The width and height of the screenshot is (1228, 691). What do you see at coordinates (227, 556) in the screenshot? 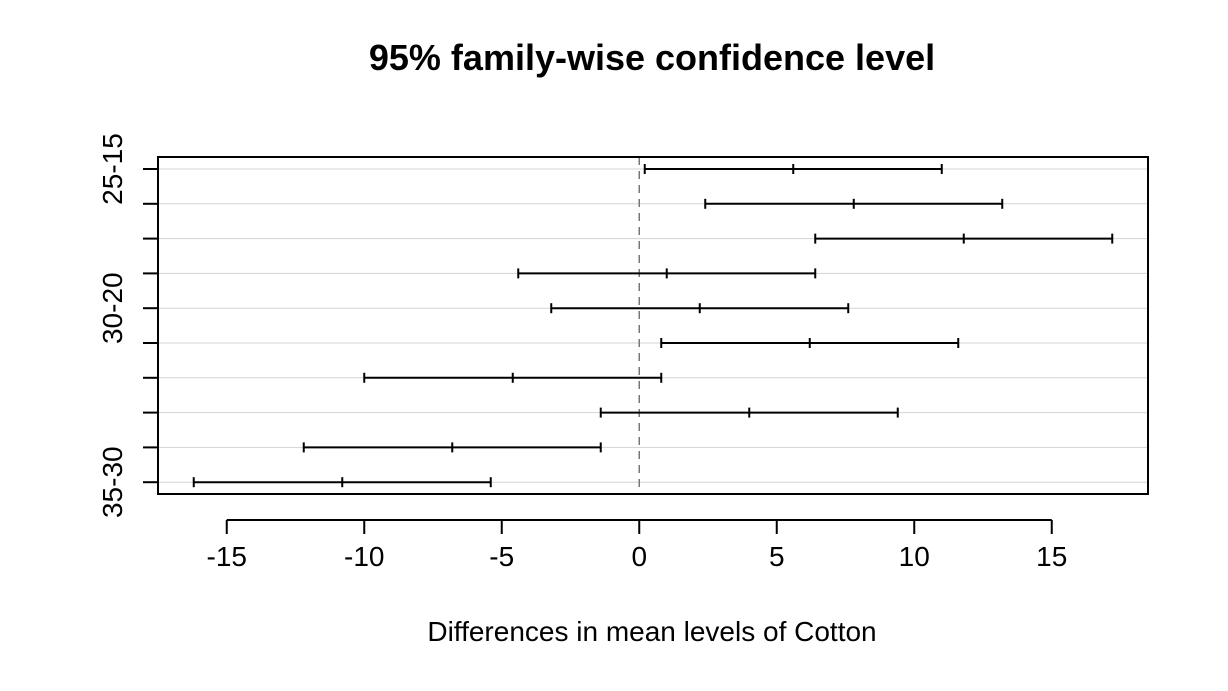
I see `x-tick-label: -15` at bounding box center [227, 556].